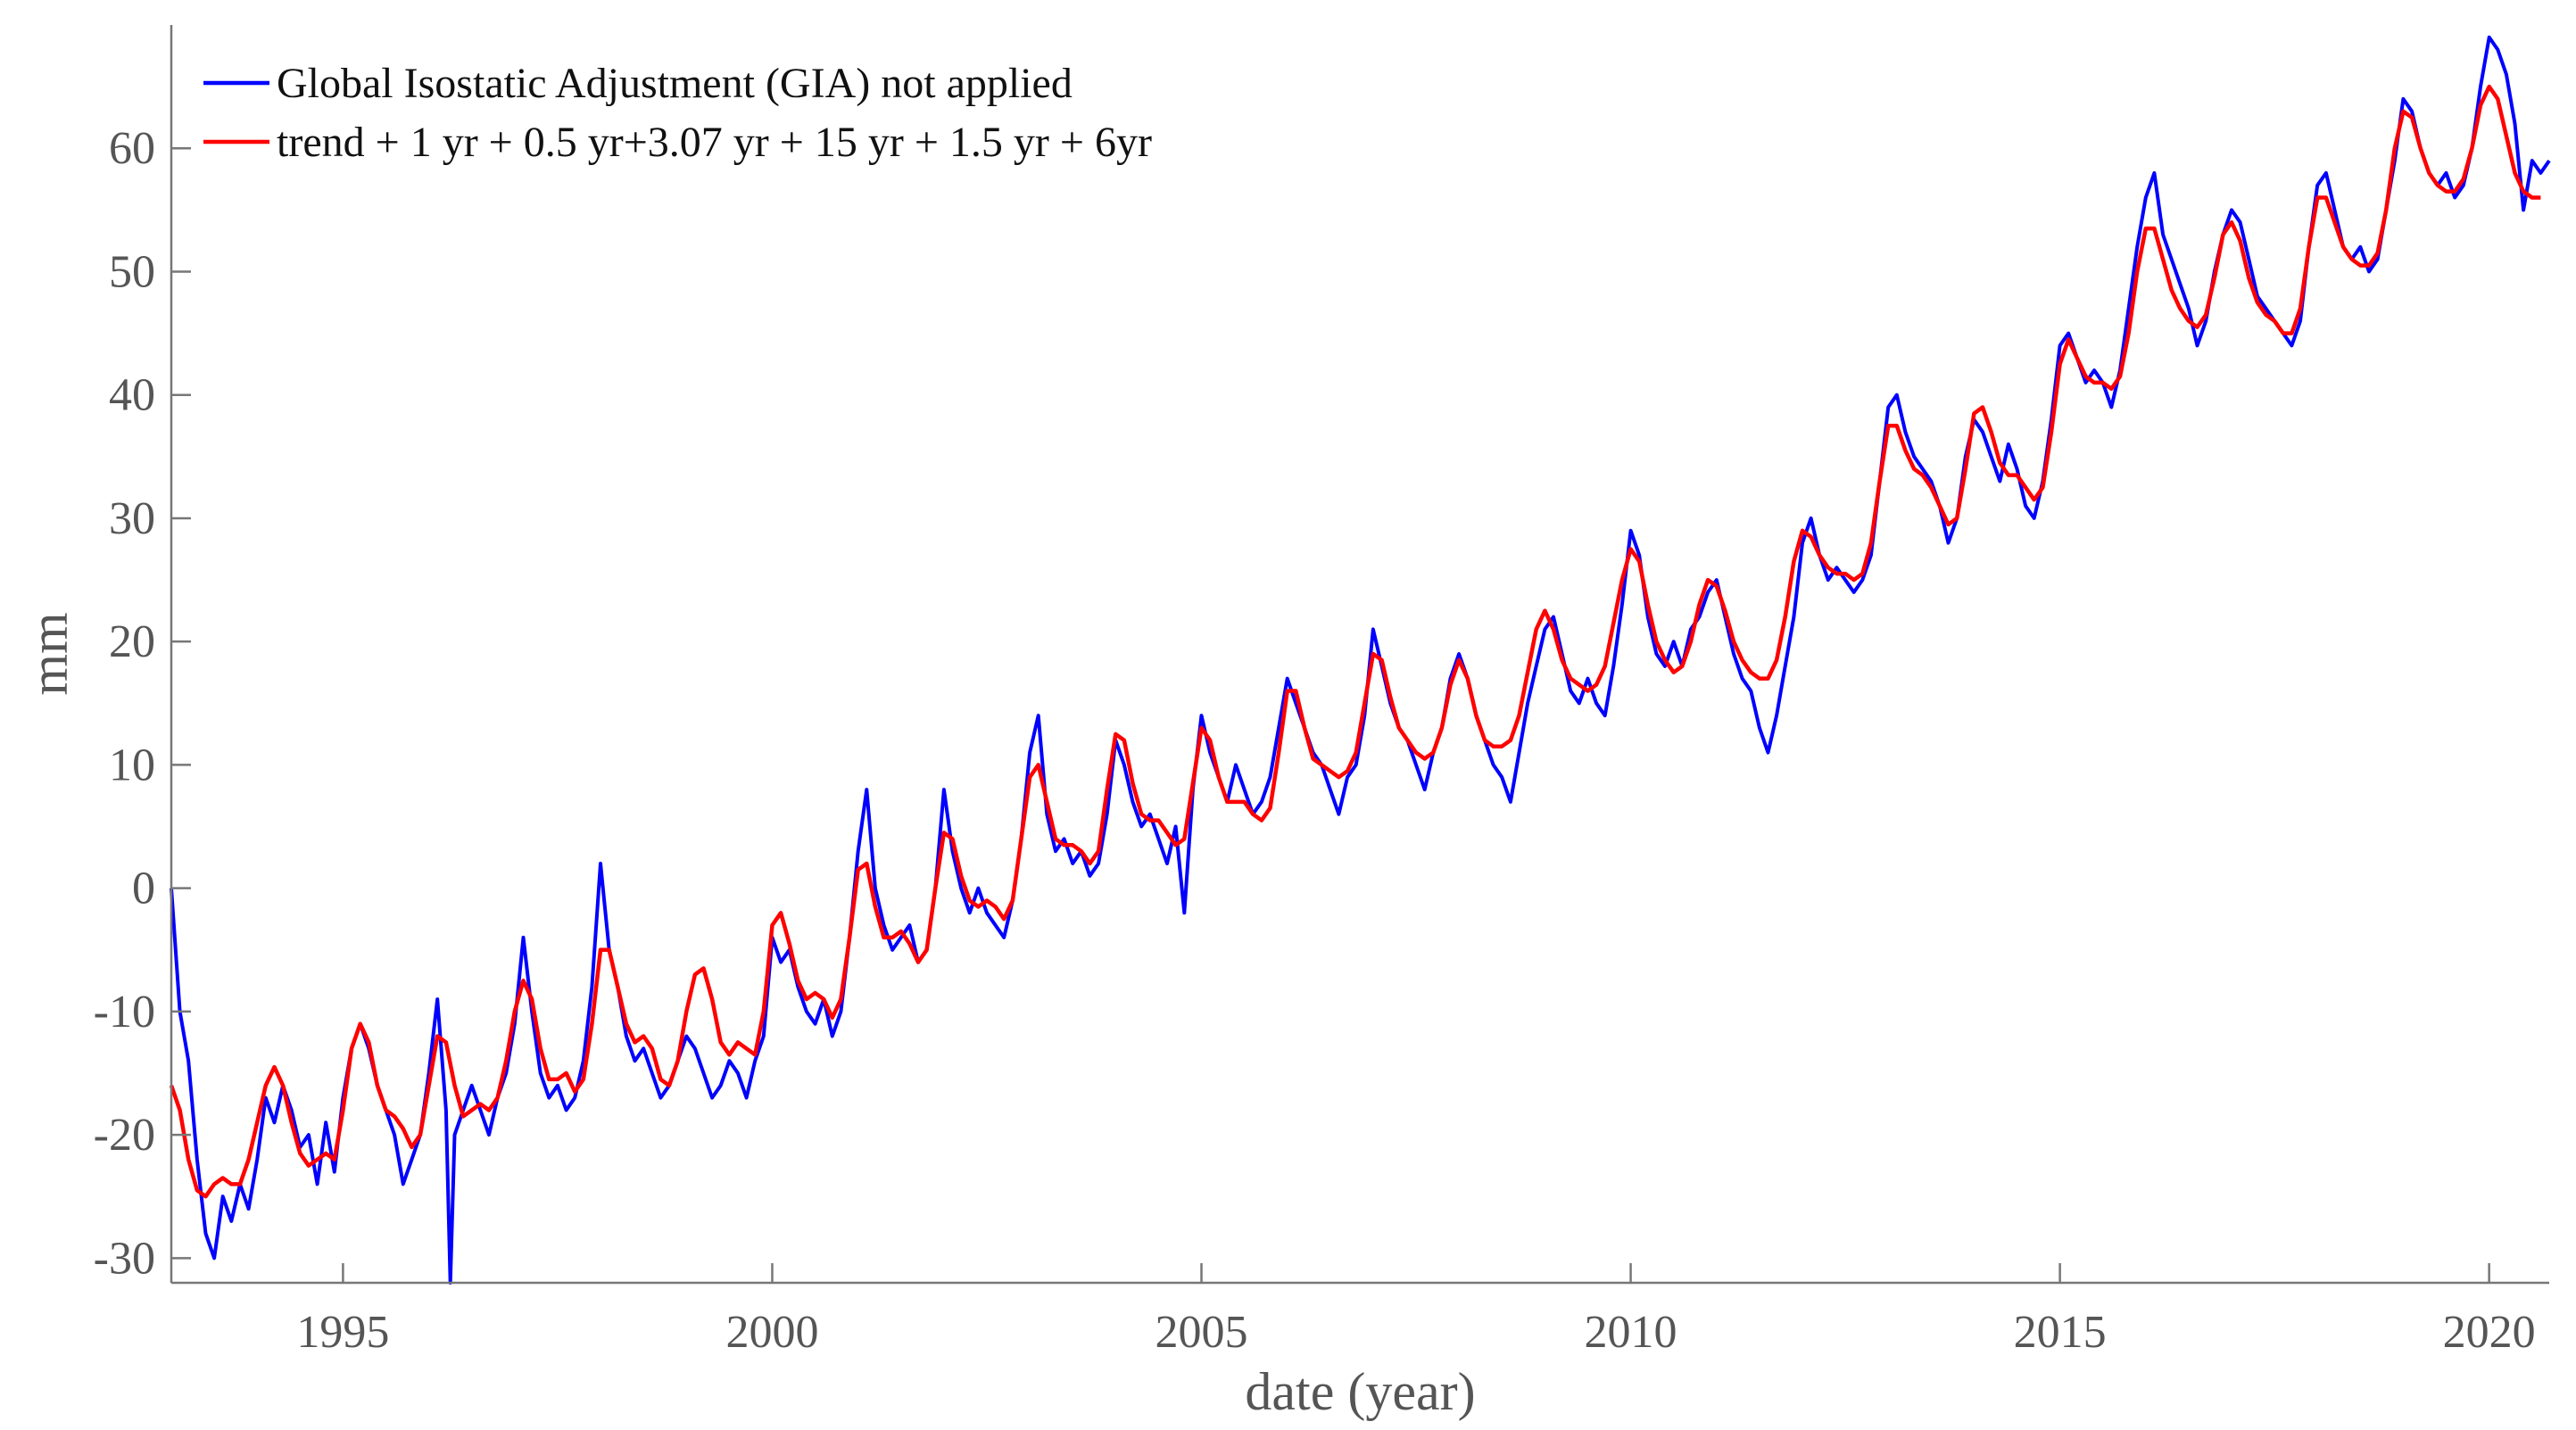 This screenshot has height=1430, width=2576. What do you see at coordinates (132, 518) in the screenshot?
I see `y-tick-label: 30` at bounding box center [132, 518].